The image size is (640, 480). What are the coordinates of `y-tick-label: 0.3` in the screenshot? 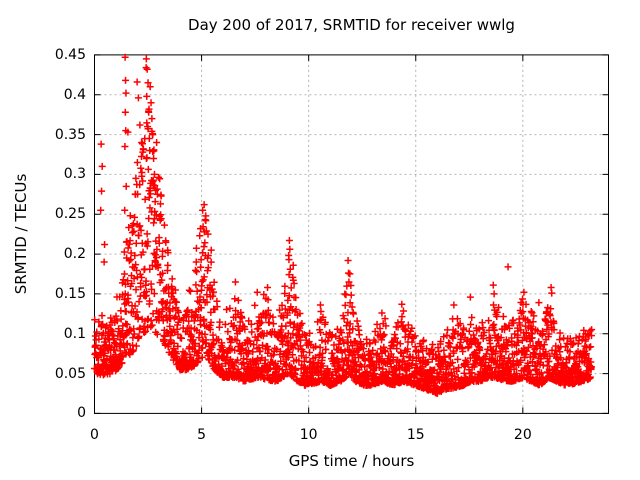 It's located at (74, 174).